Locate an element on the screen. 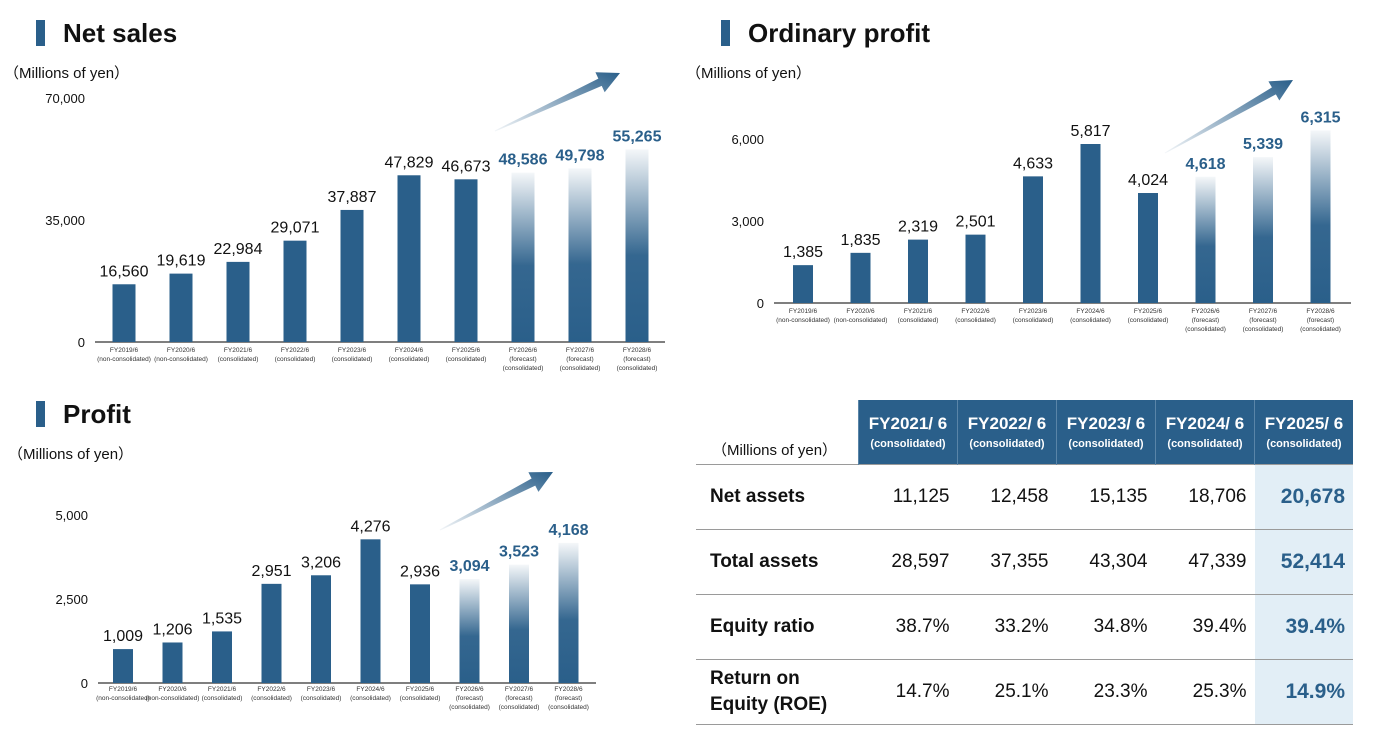  data-label: 49,798 is located at coordinates (580, 155).